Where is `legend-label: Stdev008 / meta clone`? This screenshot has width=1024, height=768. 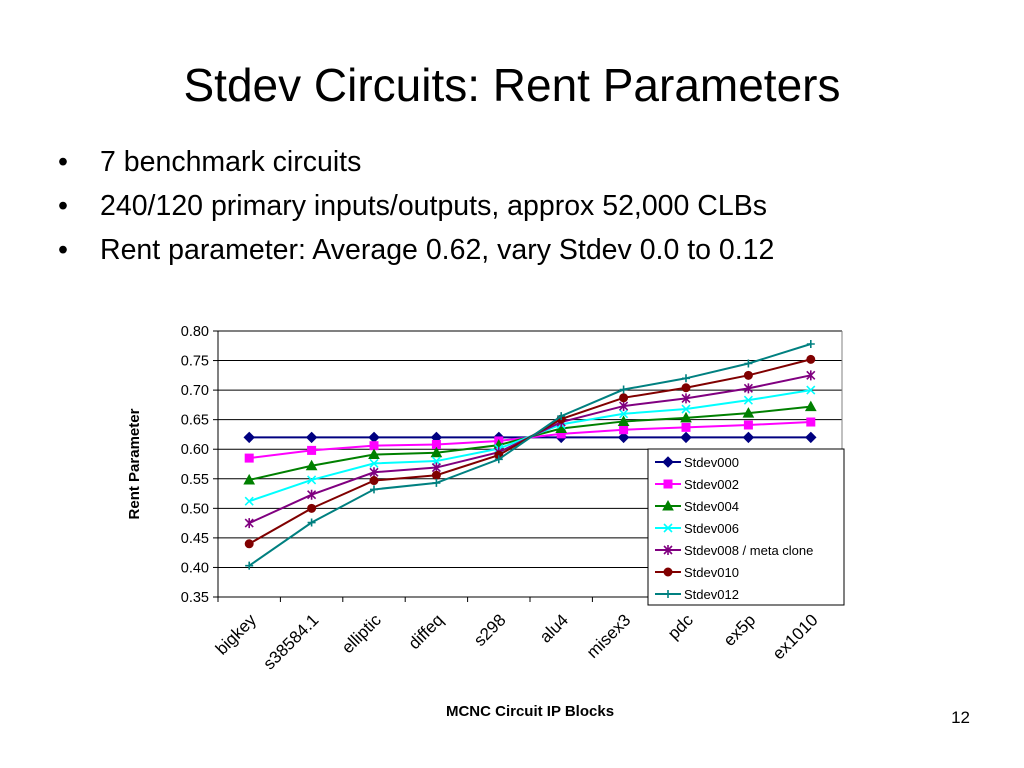 legend-label: Stdev008 / meta clone is located at coordinates (748, 550).